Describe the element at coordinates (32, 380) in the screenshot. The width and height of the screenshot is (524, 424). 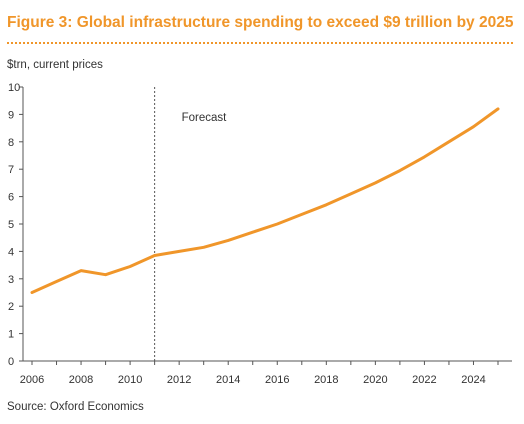
I see `x-tick-label: 2006` at that location.